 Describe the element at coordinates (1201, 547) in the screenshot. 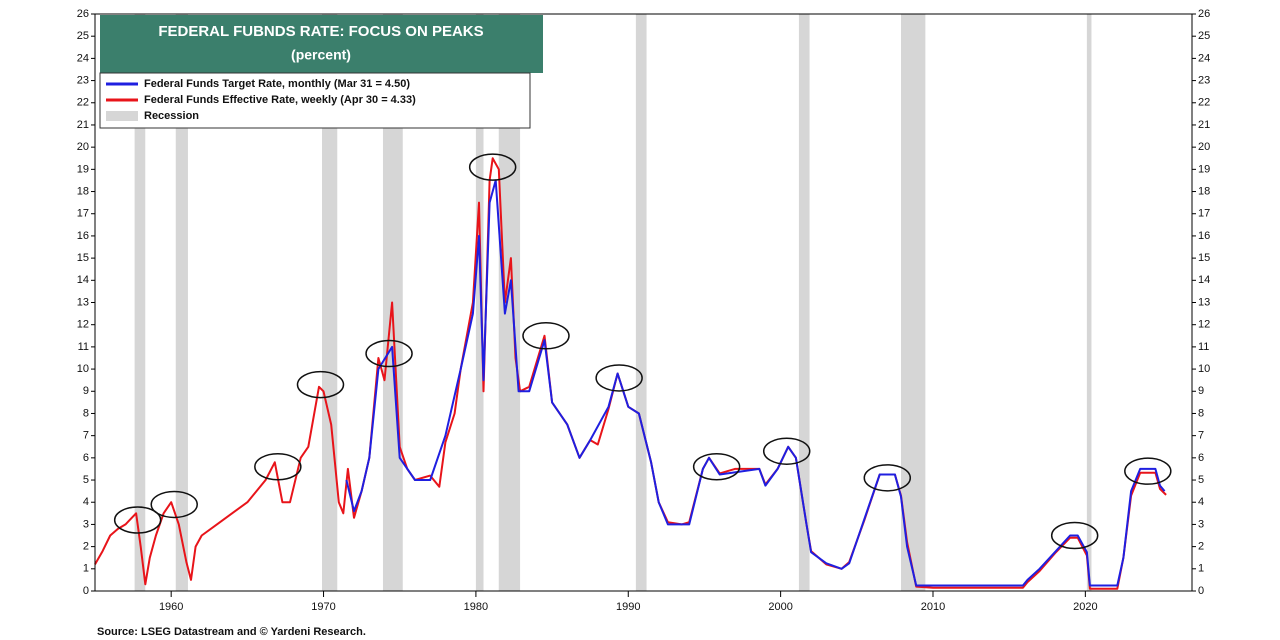

I see `y2-tick-label: 2` at that location.